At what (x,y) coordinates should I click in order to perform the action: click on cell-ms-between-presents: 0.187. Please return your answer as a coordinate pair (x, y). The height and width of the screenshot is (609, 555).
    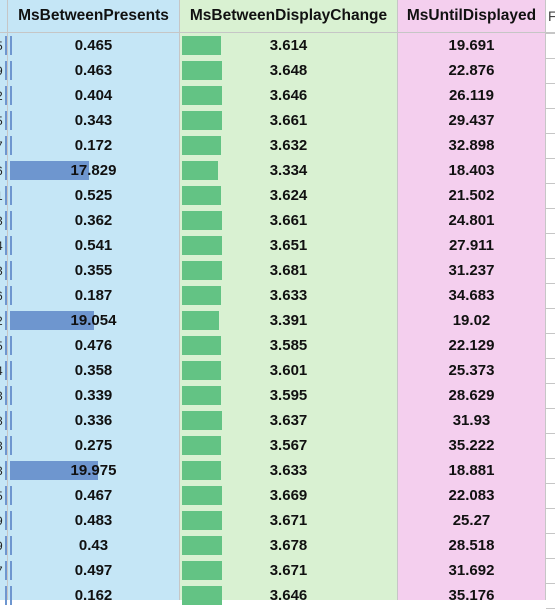
    Looking at the image, I should click on (93, 295).